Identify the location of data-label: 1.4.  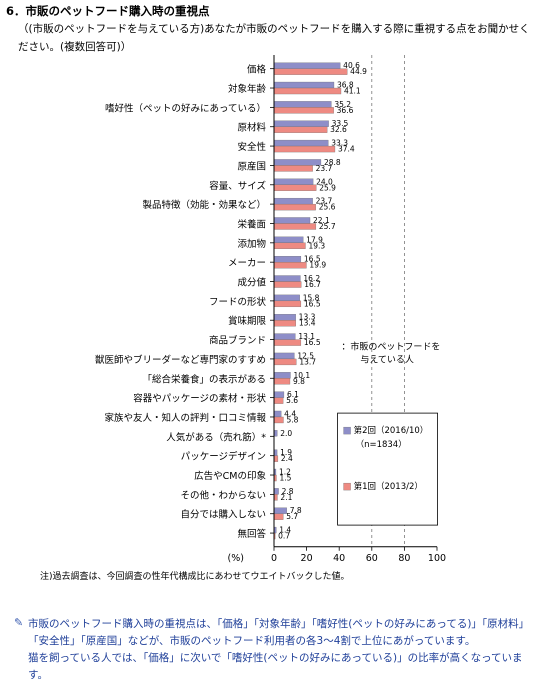
(285, 530).